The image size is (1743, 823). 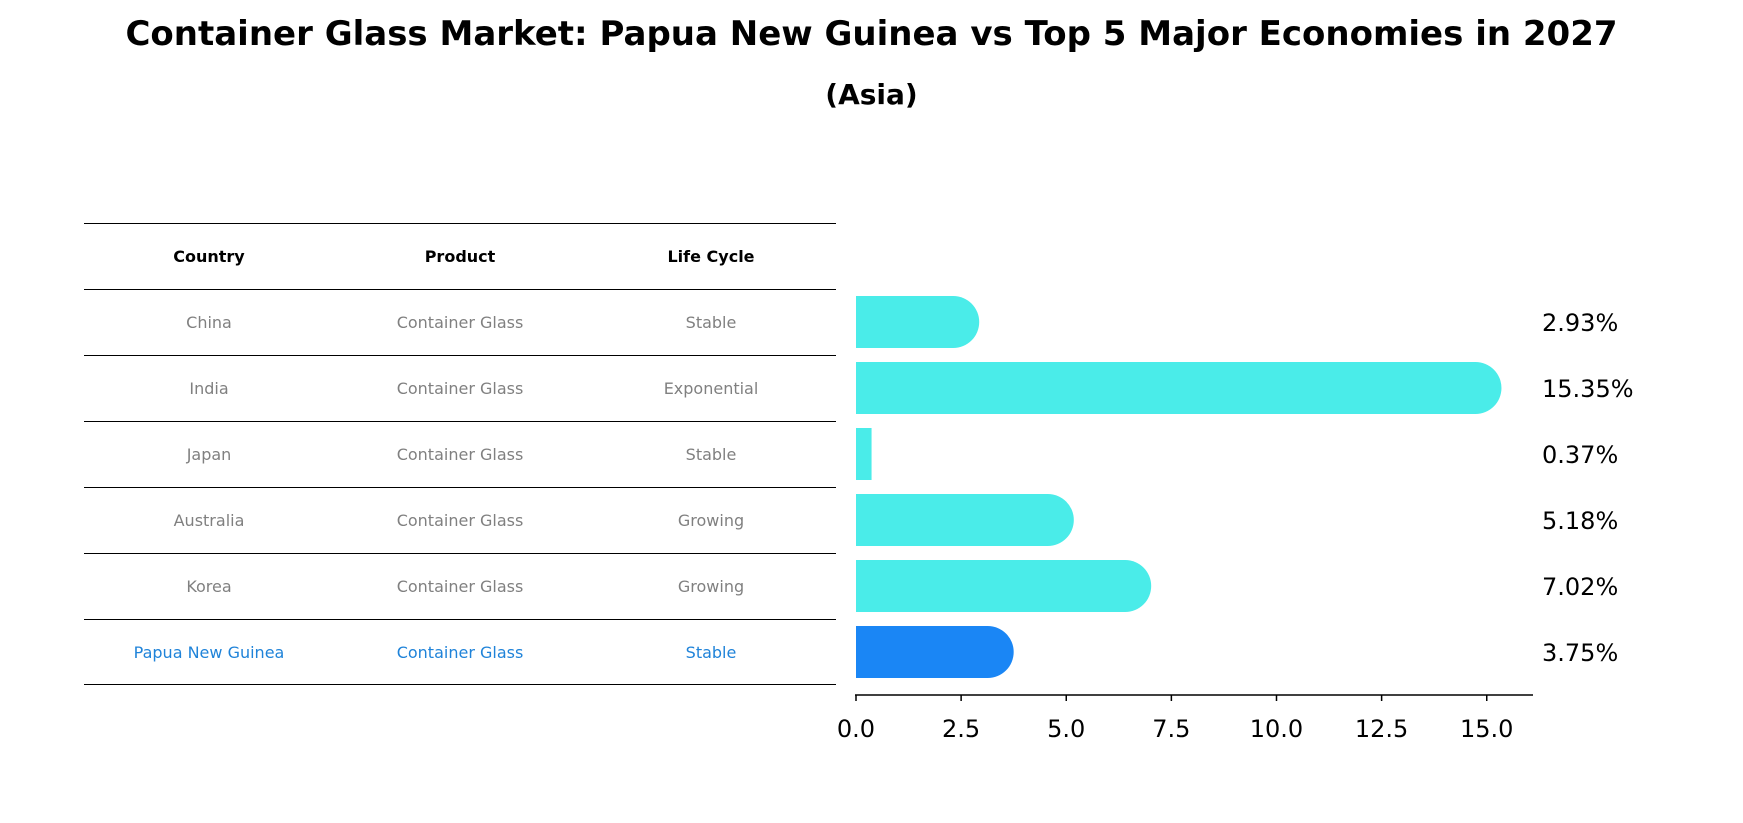 What do you see at coordinates (1580, 653) in the screenshot?
I see `data-label: 3.75%` at bounding box center [1580, 653].